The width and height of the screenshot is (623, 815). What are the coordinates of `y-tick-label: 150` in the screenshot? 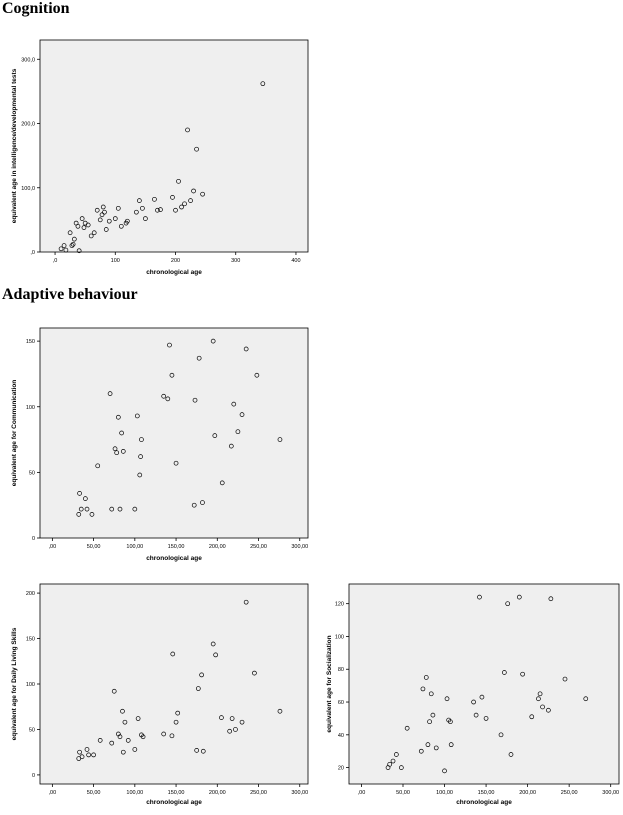 It's located at (30, 342).